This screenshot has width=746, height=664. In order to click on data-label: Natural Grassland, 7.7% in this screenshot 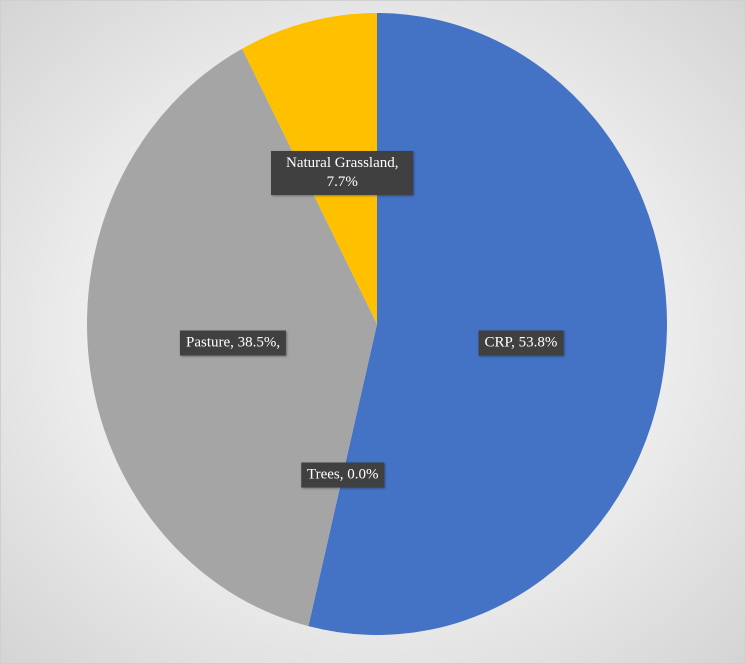, I will do `click(342, 173)`.